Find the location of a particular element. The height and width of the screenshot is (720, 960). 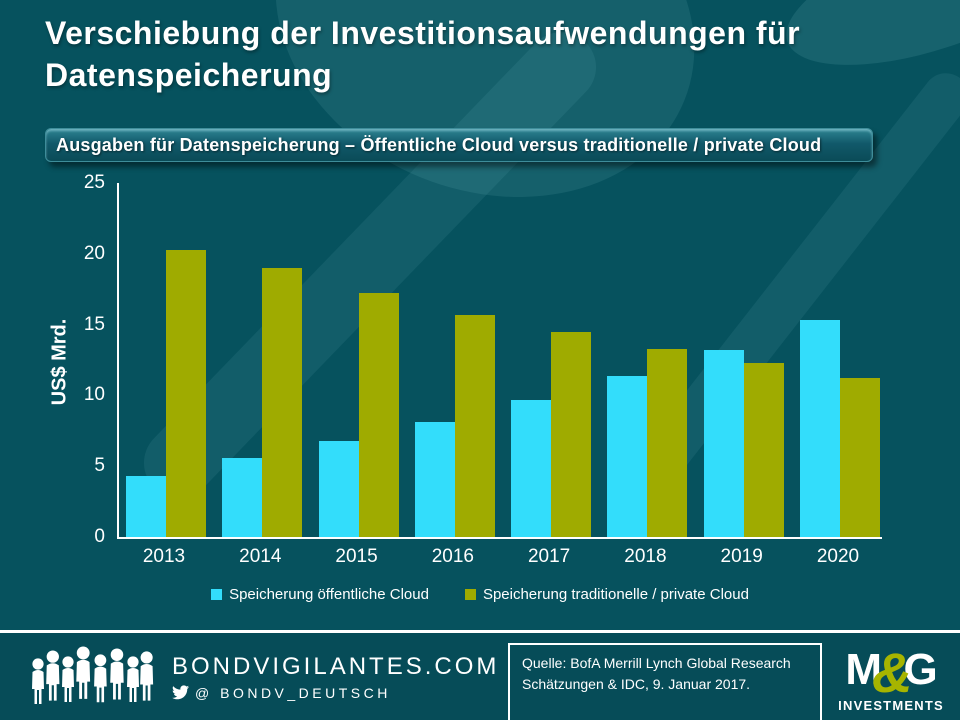

x-tick-label: 2019 is located at coordinates (741, 556).